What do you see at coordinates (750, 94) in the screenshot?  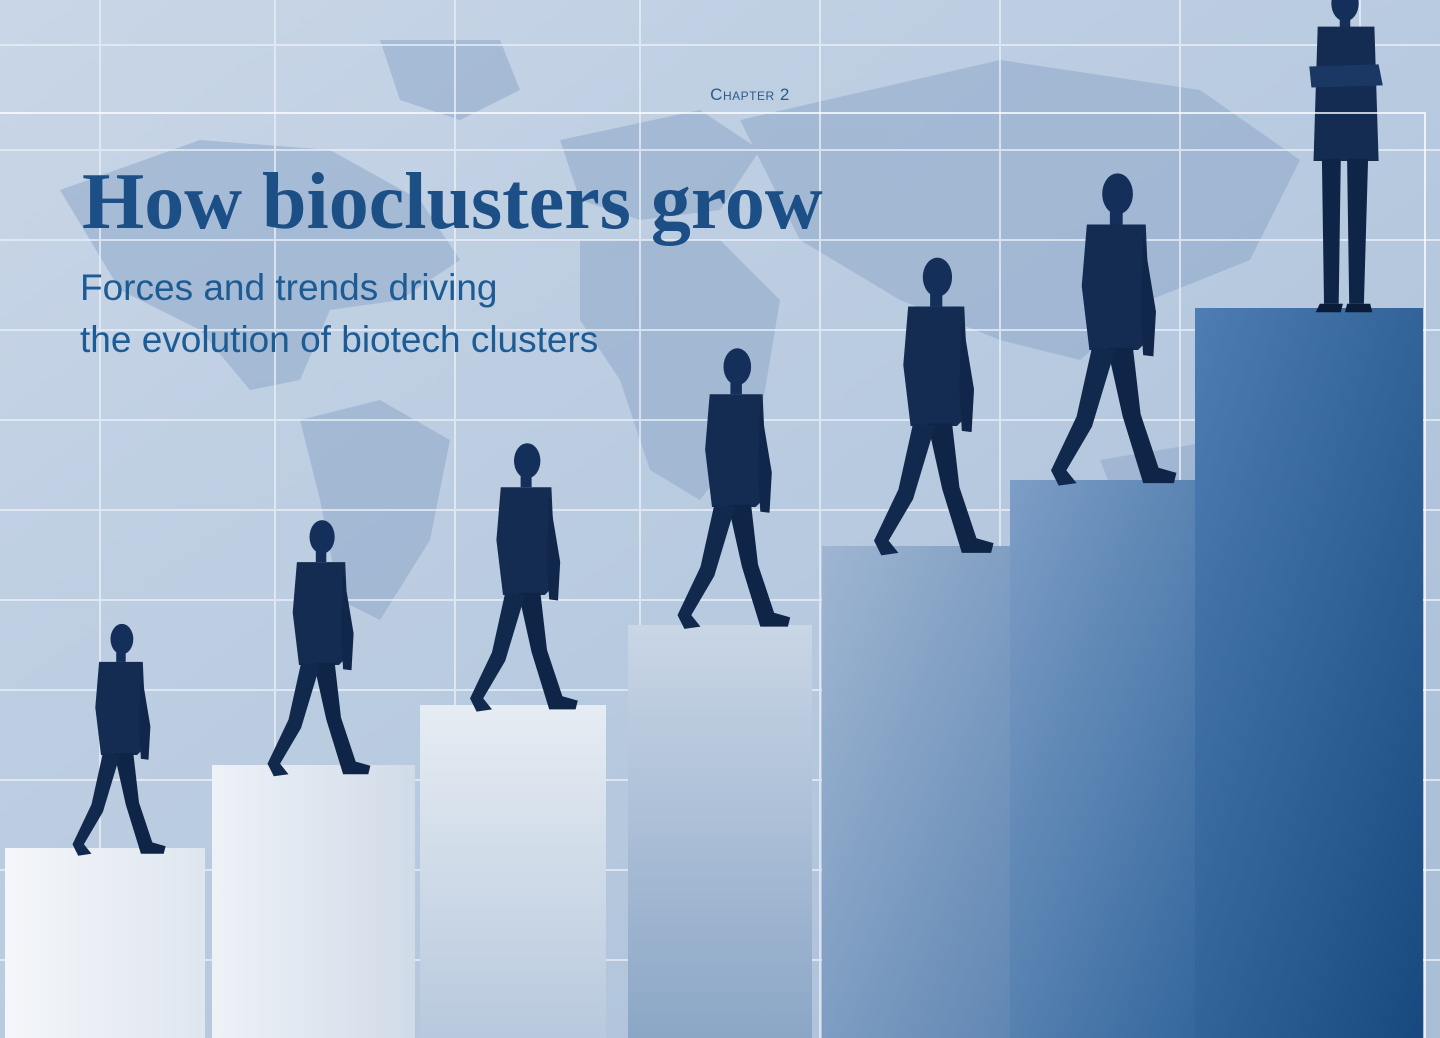 I see `chapter-label: Chapter 2` at bounding box center [750, 94].